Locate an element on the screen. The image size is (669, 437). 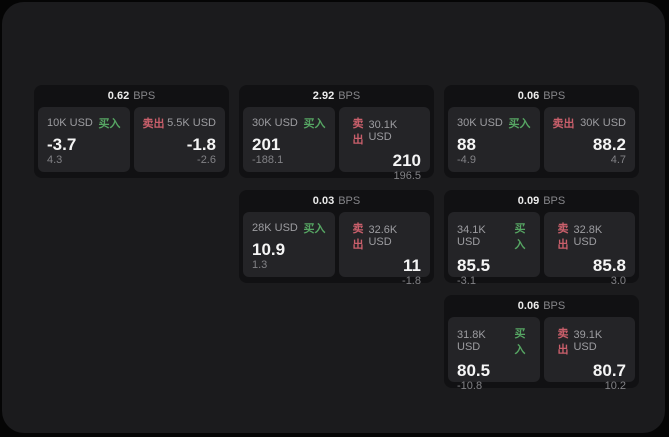
spread-header: 0.09 BPS is located at coordinates (541, 201).